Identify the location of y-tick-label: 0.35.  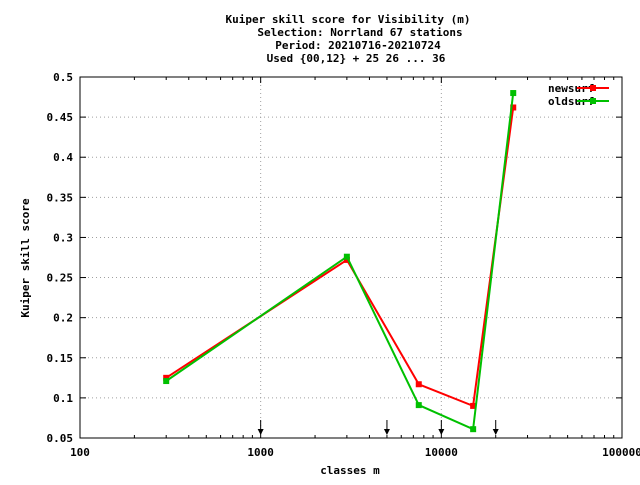
(60, 197).